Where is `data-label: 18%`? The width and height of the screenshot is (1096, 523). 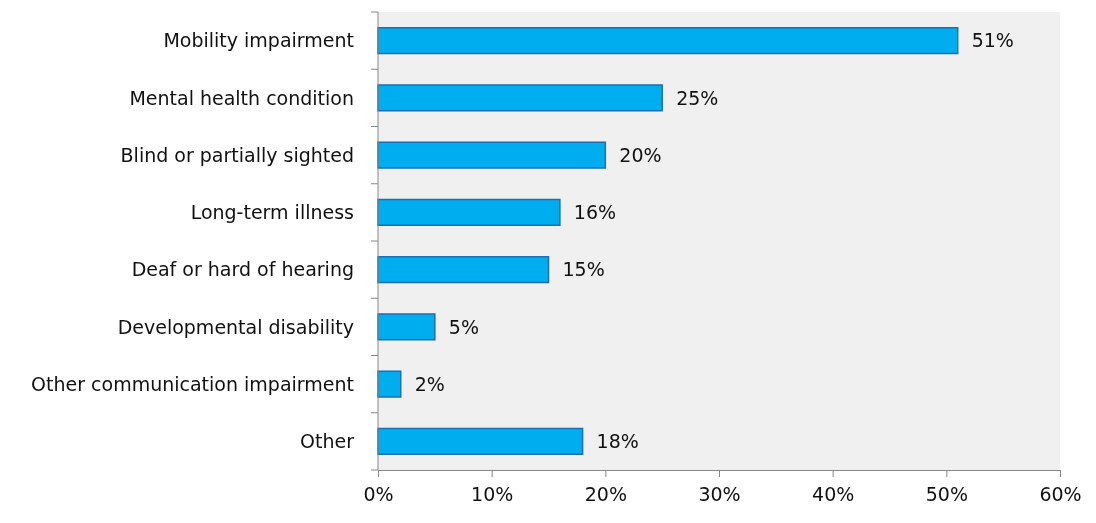 data-label: 18% is located at coordinates (617, 441).